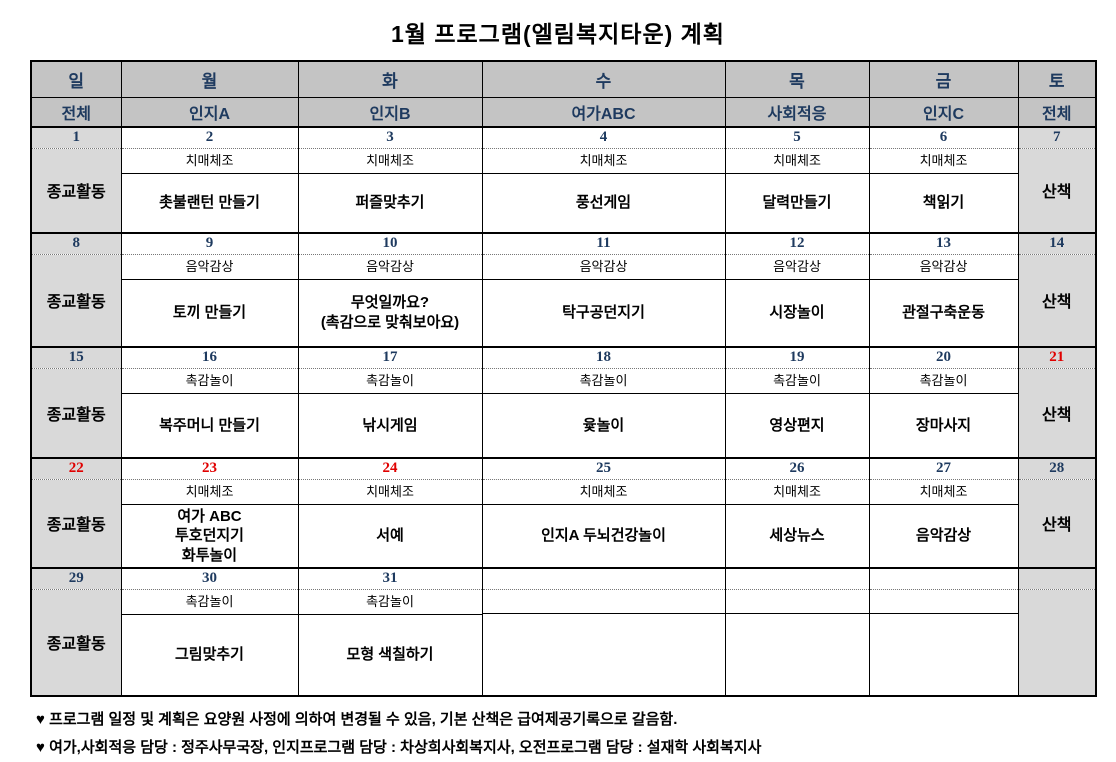 Image resolution: width=1116 pixels, height=762 pixels. I want to click on program-cell: 치매체조 인지A 두뇌건강놀이, so click(603, 523).